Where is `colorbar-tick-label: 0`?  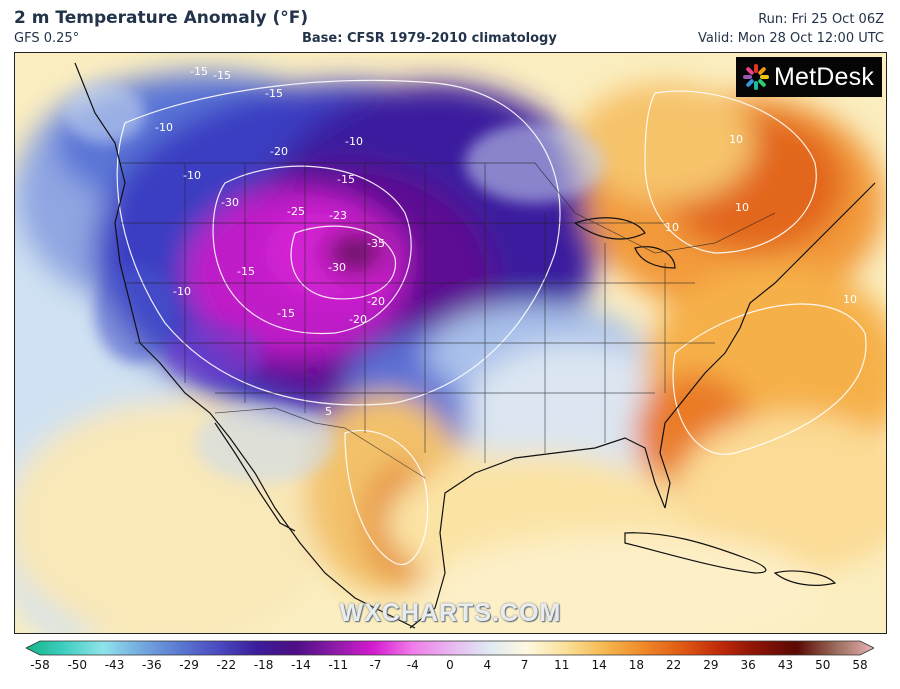 colorbar-tick-label: 0 is located at coordinates (450, 665).